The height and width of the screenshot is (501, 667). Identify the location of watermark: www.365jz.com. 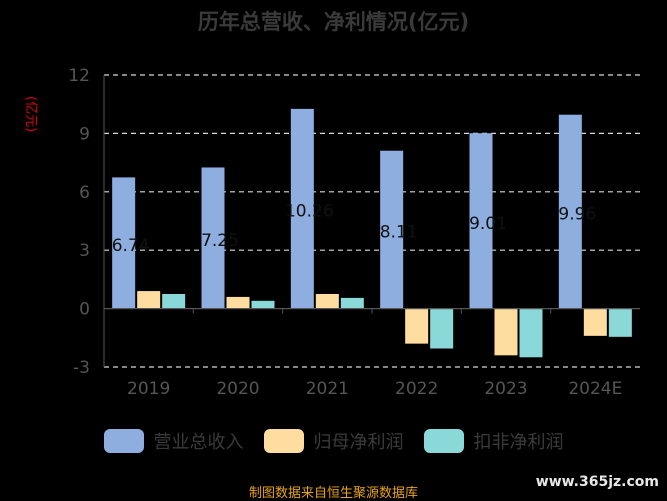
(597, 482).